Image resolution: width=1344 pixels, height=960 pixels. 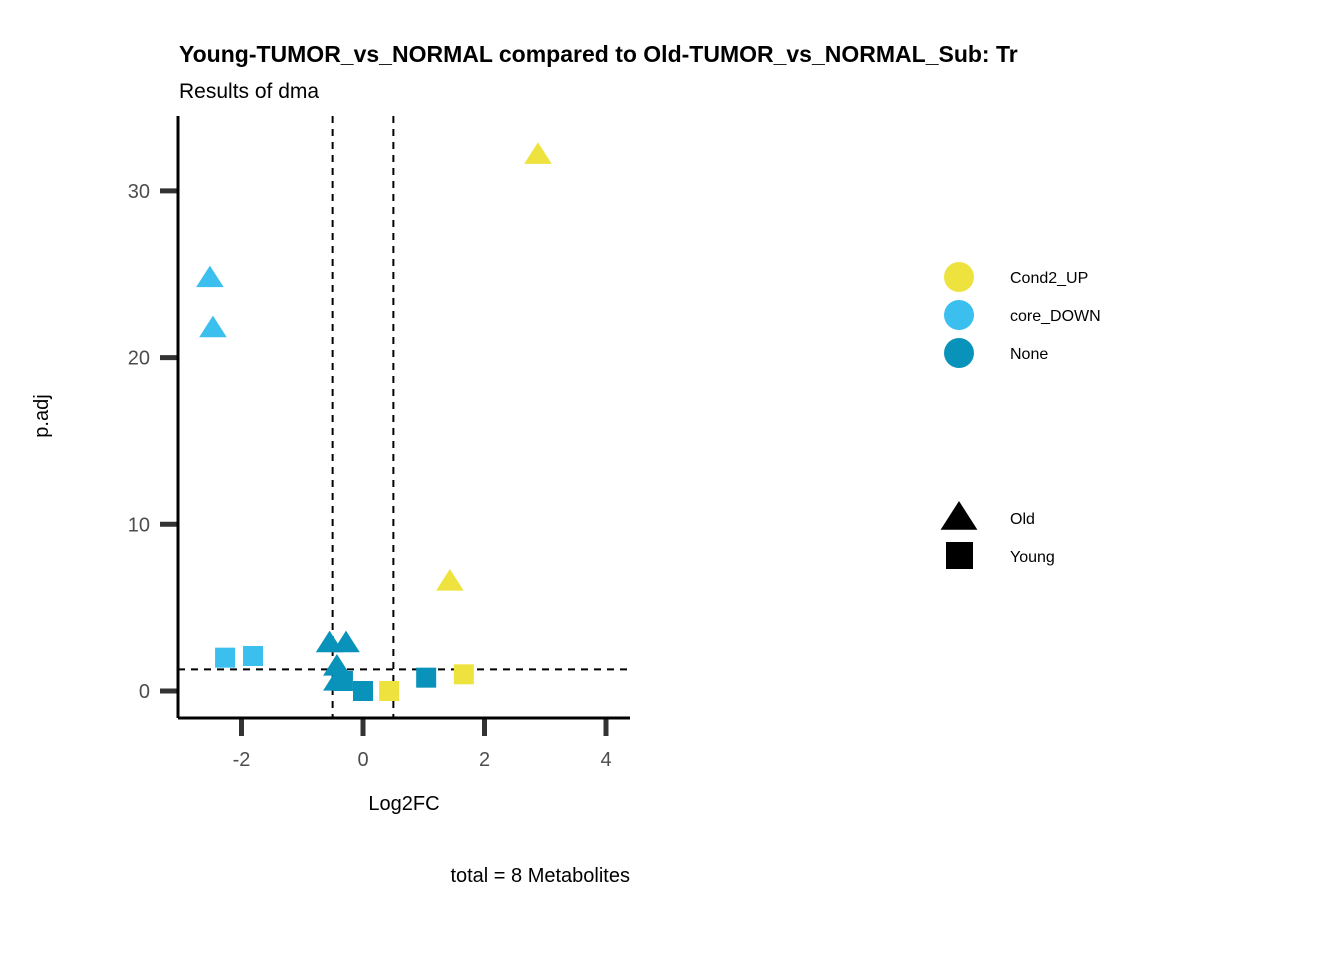 I want to click on x-tick-label: -2, so click(x=242, y=760).